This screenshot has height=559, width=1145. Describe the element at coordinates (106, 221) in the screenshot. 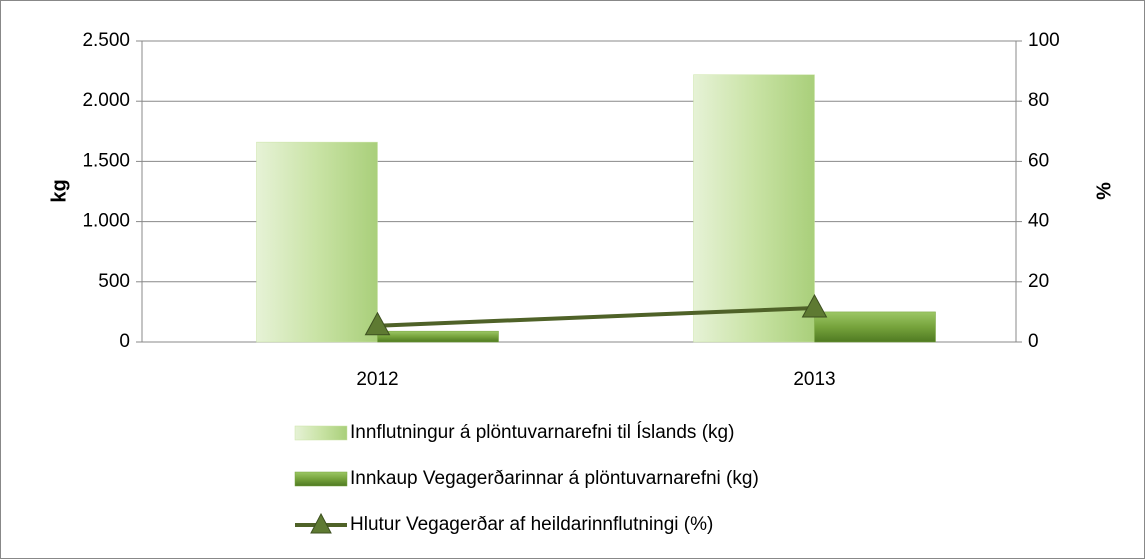

I see `y-tick-label: 1.000` at that location.